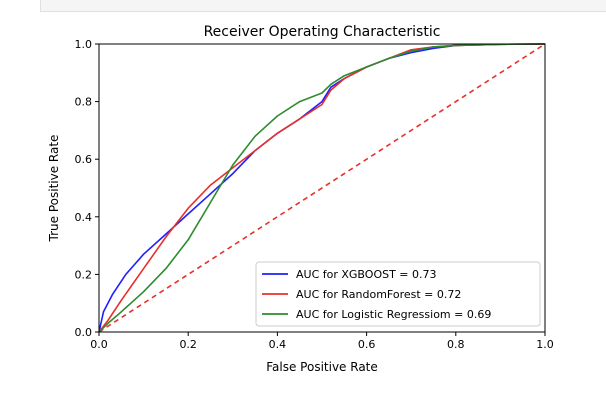 This screenshot has height=408, width=606. Describe the element at coordinates (322, 341) in the screenshot. I see `x-axis: 0.0 0.2 0.4 0.6 0.8 1.0` at that location.